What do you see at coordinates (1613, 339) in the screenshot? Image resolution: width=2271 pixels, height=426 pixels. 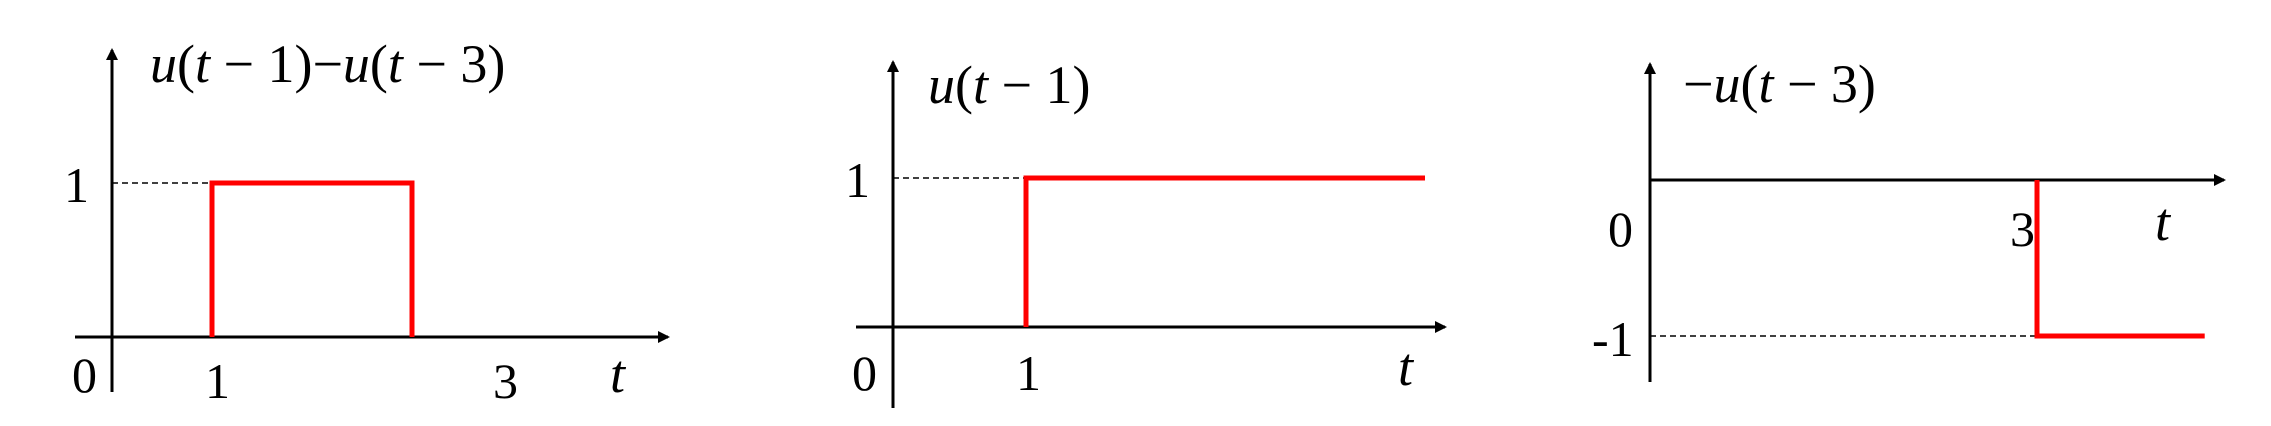 I see `y-tick-label: -1` at bounding box center [1613, 339].